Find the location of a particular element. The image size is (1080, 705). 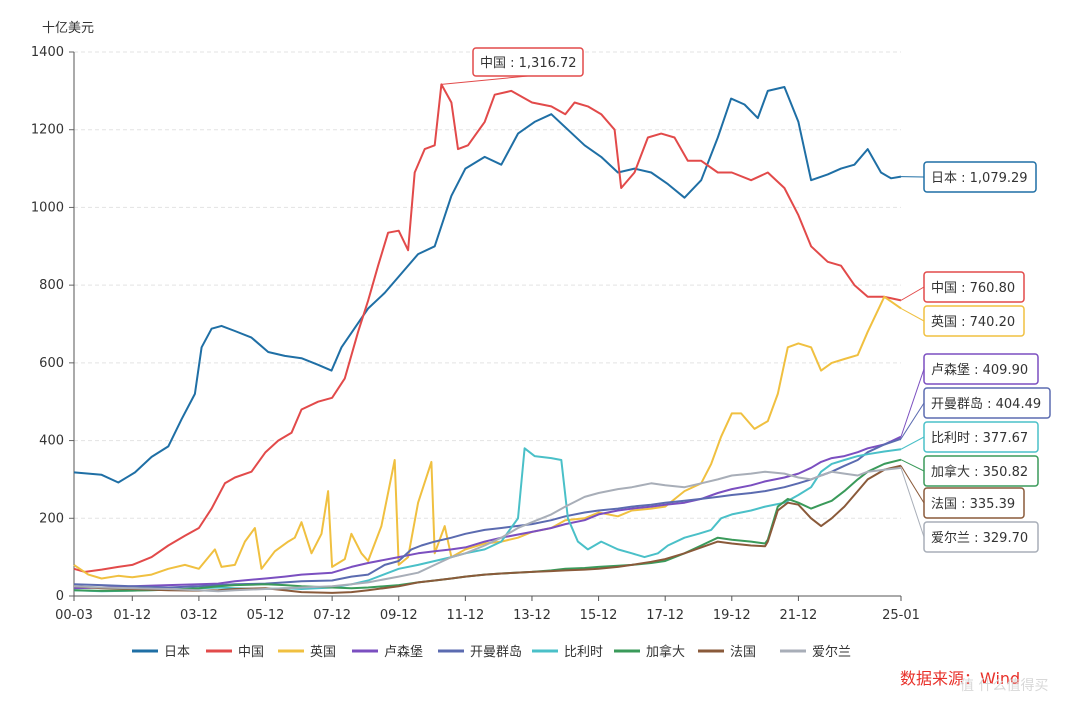

legend-label: 加拿大 is located at coordinates (665, 652).